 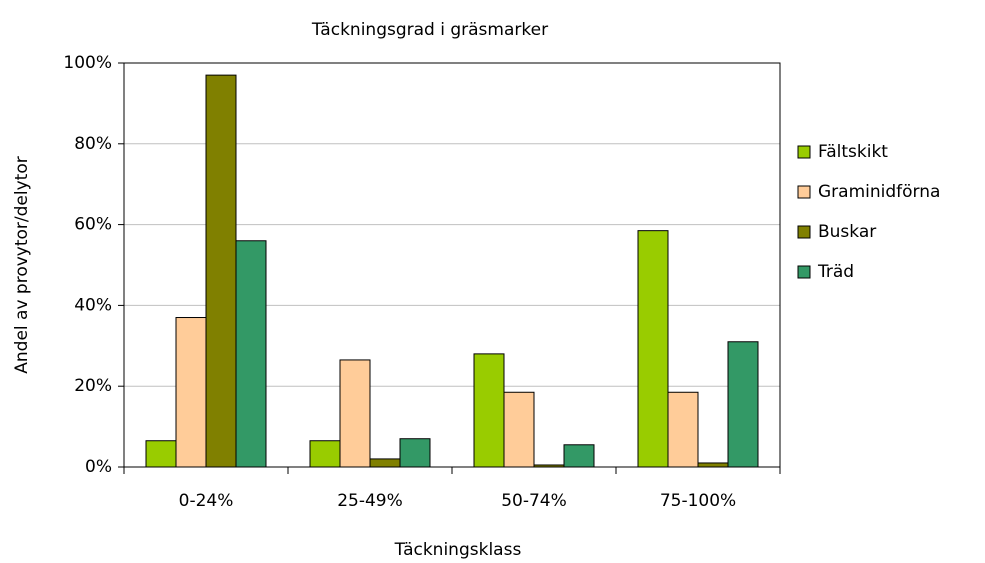 What do you see at coordinates (853, 152) in the screenshot?
I see `legend-label: Fältskikt` at bounding box center [853, 152].